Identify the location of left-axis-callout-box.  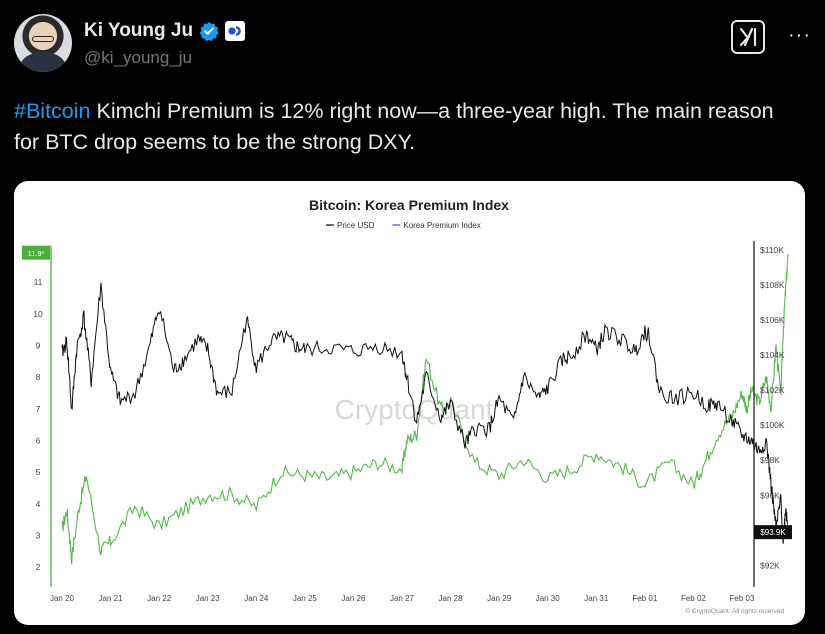
(36, 252).